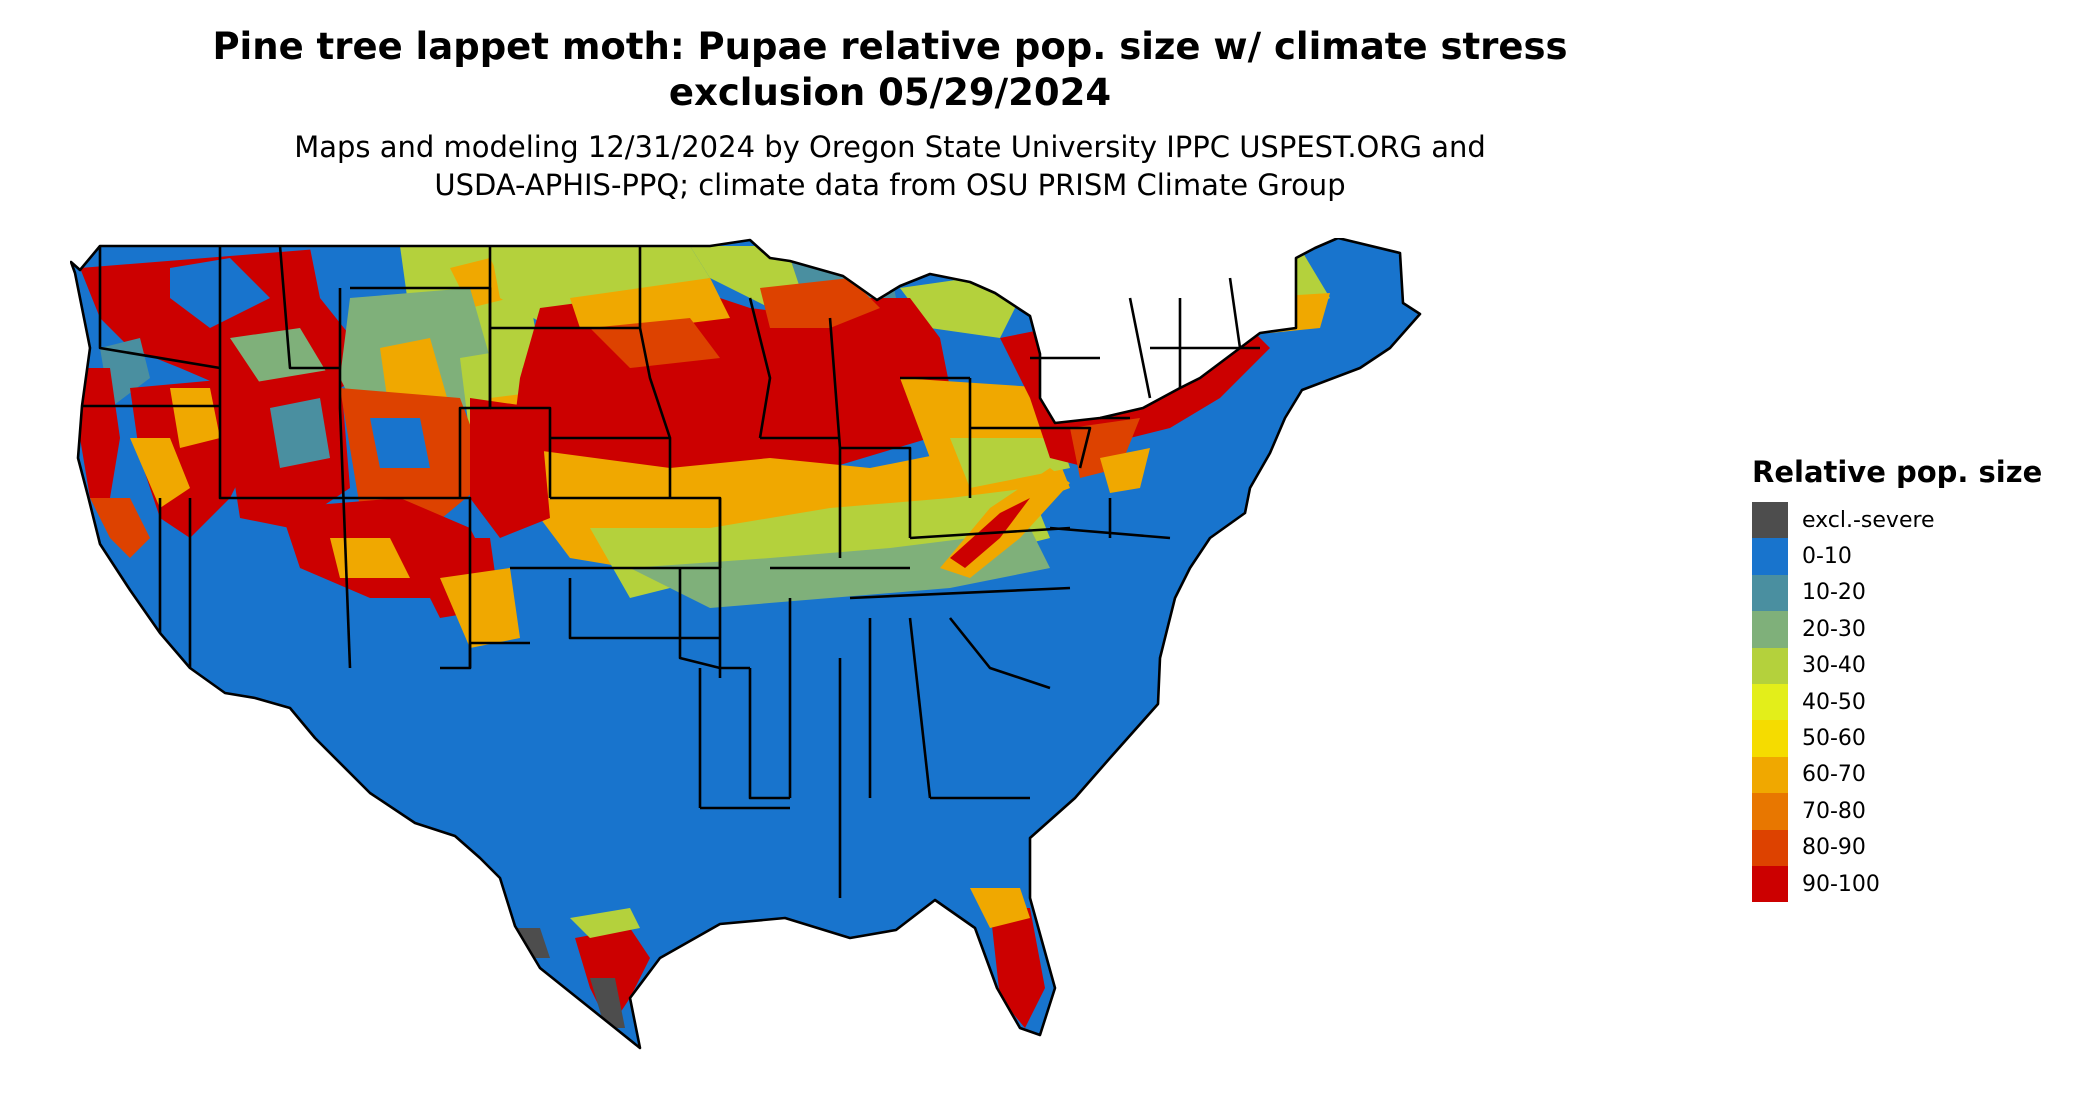 This screenshot has width=2100, height=1118. Describe the element at coordinates (1922, 811) in the screenshot. I see `legend-item: 70-80` at that location.